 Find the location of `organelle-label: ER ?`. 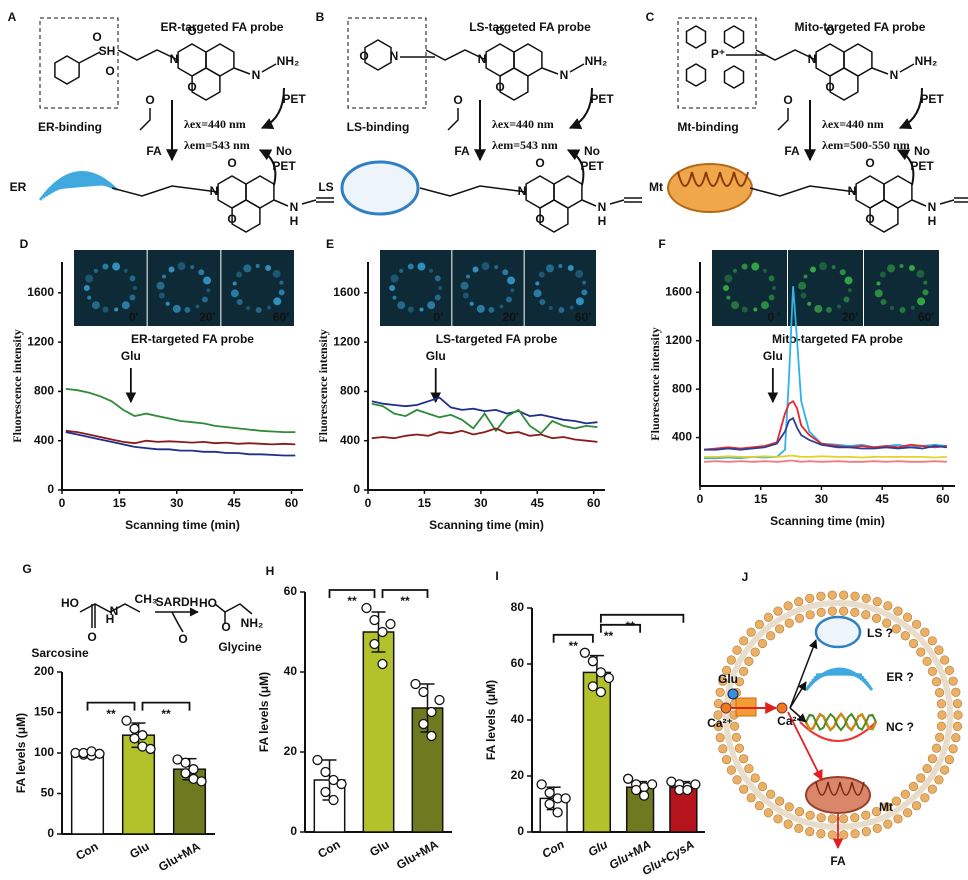

organelle-label: ER ? is located at coordinates (899, 677).